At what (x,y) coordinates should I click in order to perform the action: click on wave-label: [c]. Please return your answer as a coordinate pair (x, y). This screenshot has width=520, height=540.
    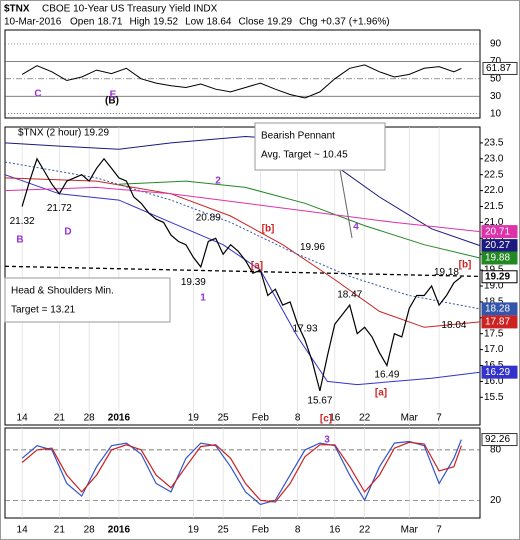
    Looking at the image, I should click on (326, 419).